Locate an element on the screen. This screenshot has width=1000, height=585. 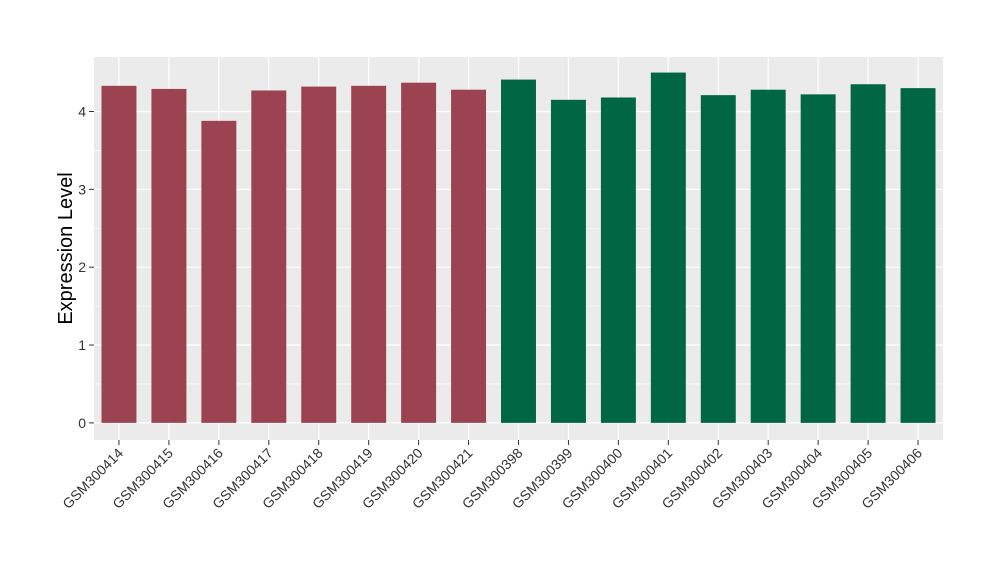
y-axis-label: Expression Level is located at coordinates (66, 248).